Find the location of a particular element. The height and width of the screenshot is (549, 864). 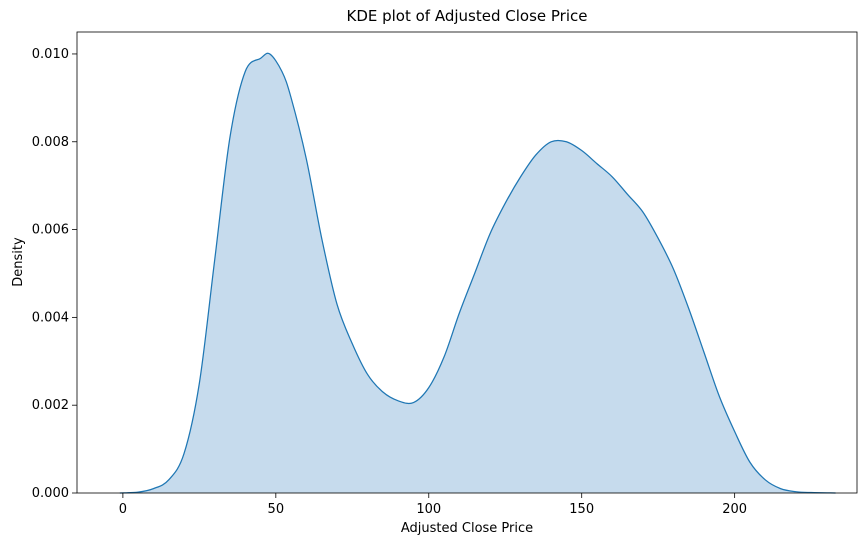

x-tick-label: 150 is located at coordinates (581, 509).